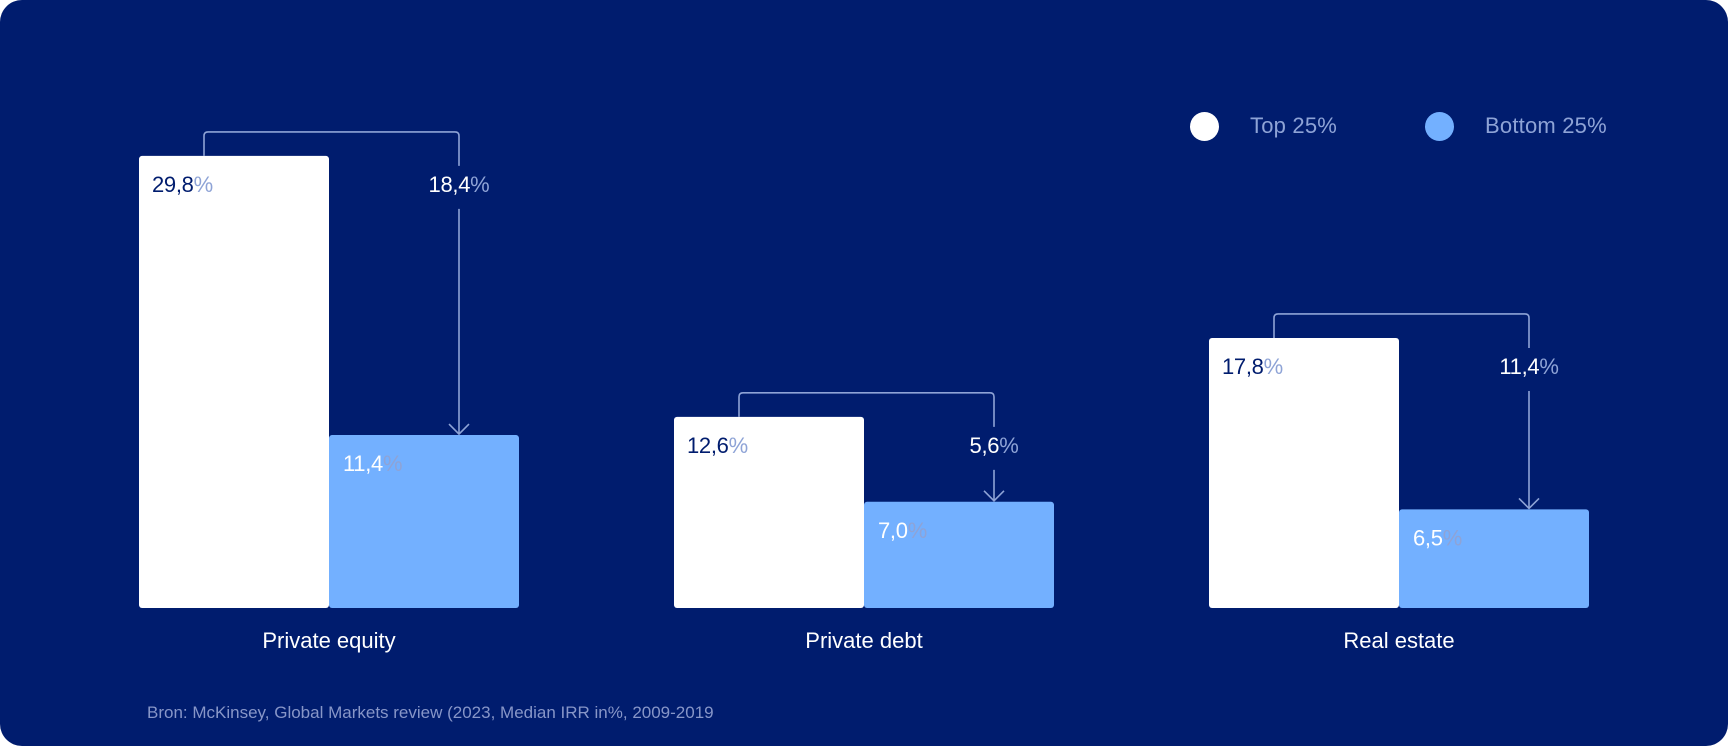 The image size is (1728, 746). I want to click on legend-swatch-bottom, so click(1440, 126).